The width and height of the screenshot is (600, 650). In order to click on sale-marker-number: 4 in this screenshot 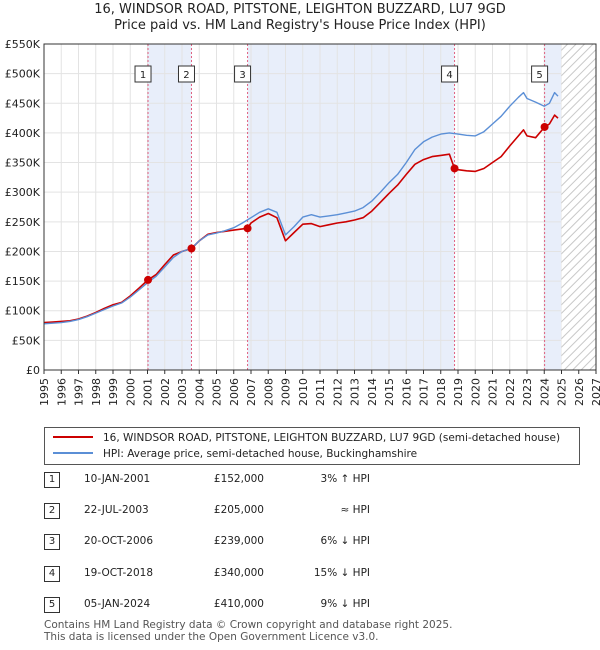, I will do `click(449, 75)`.